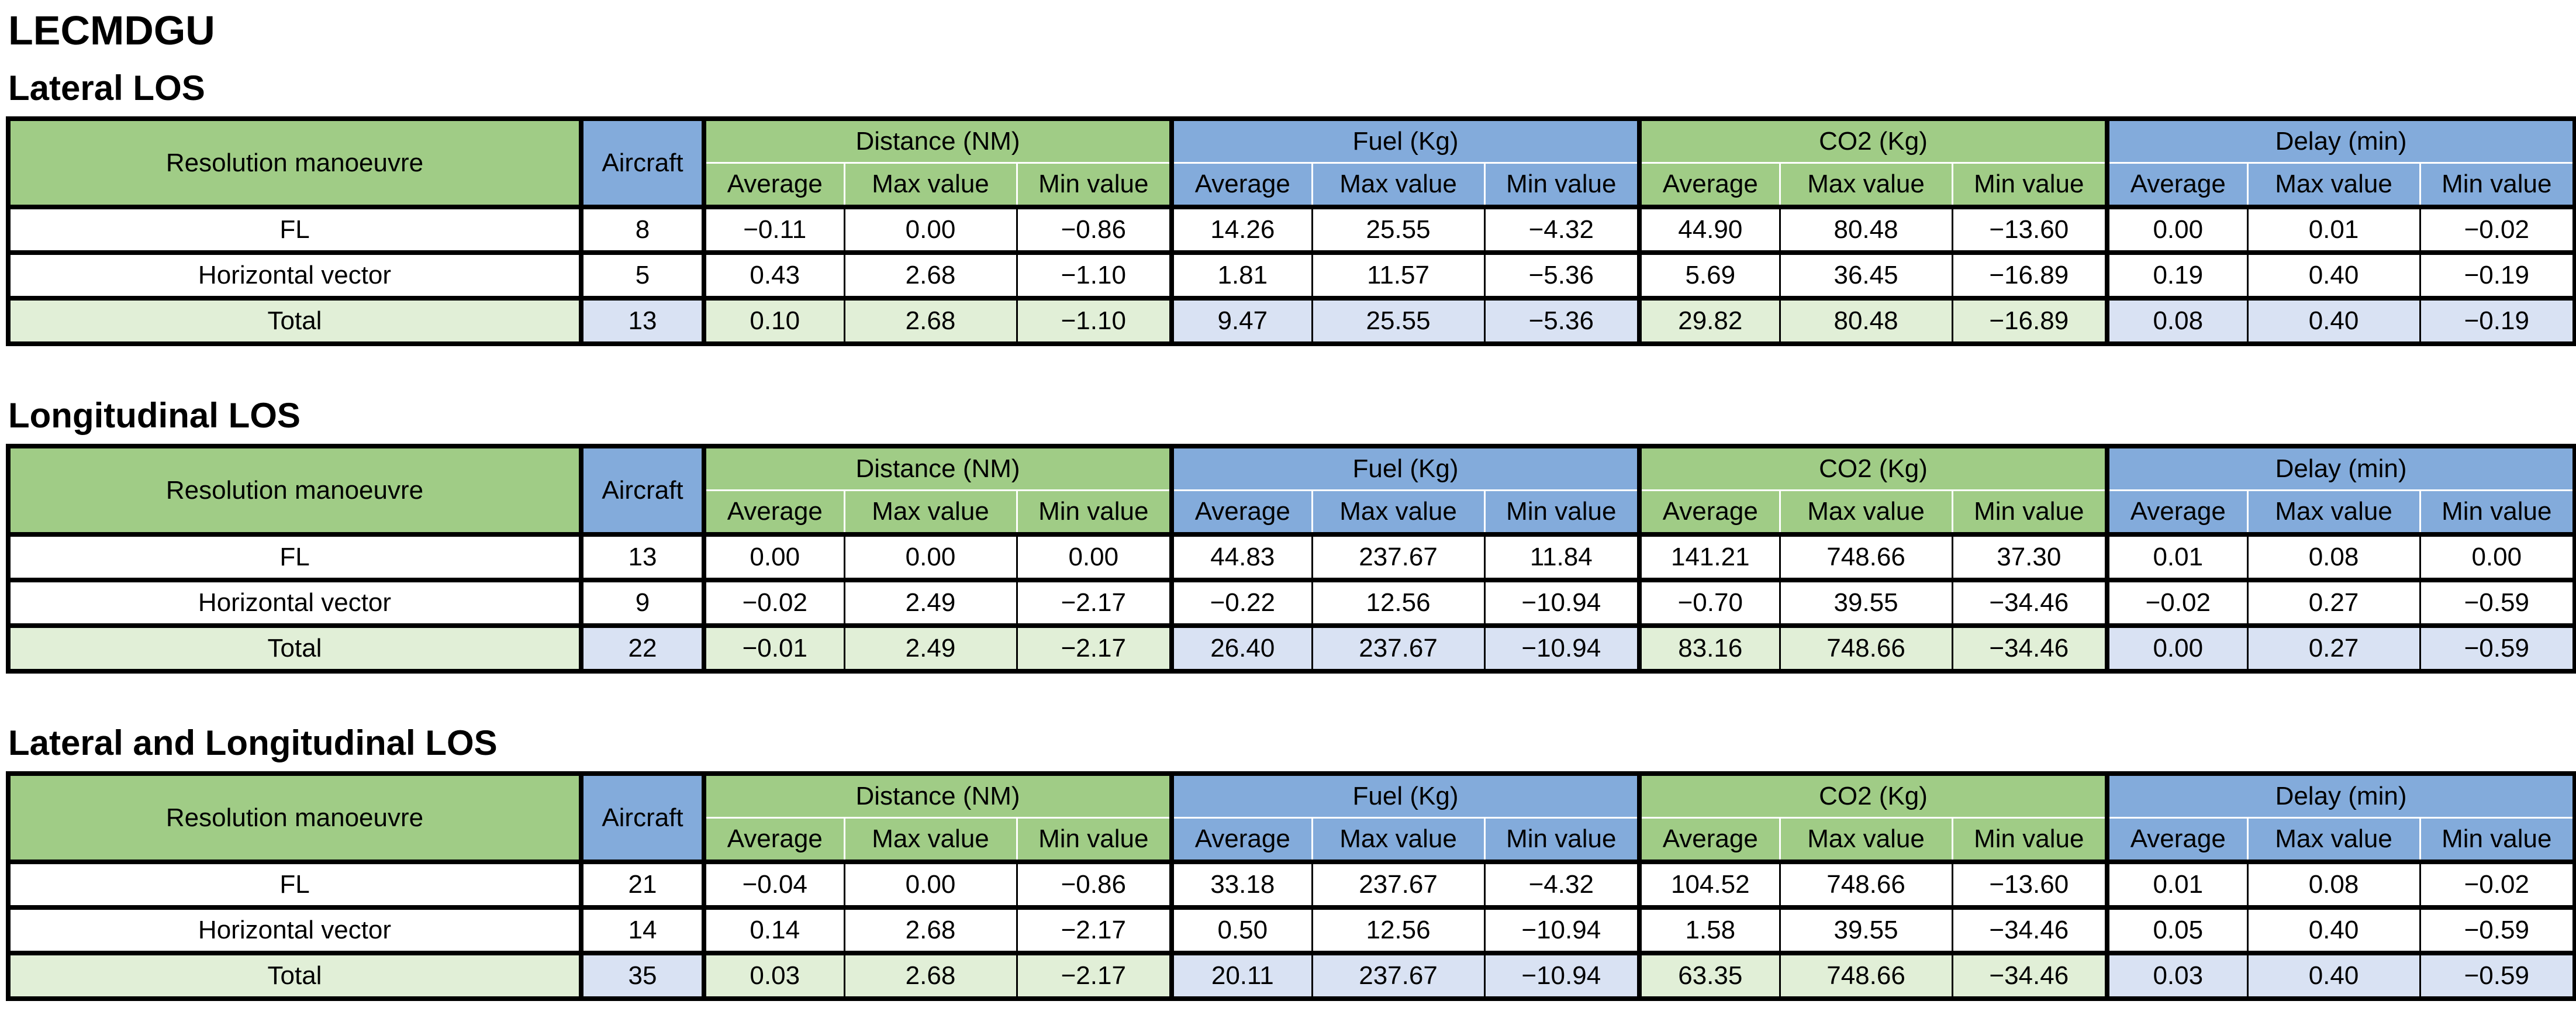  I want to click on cell-delay-average: 0.00, so click(2177, 230).